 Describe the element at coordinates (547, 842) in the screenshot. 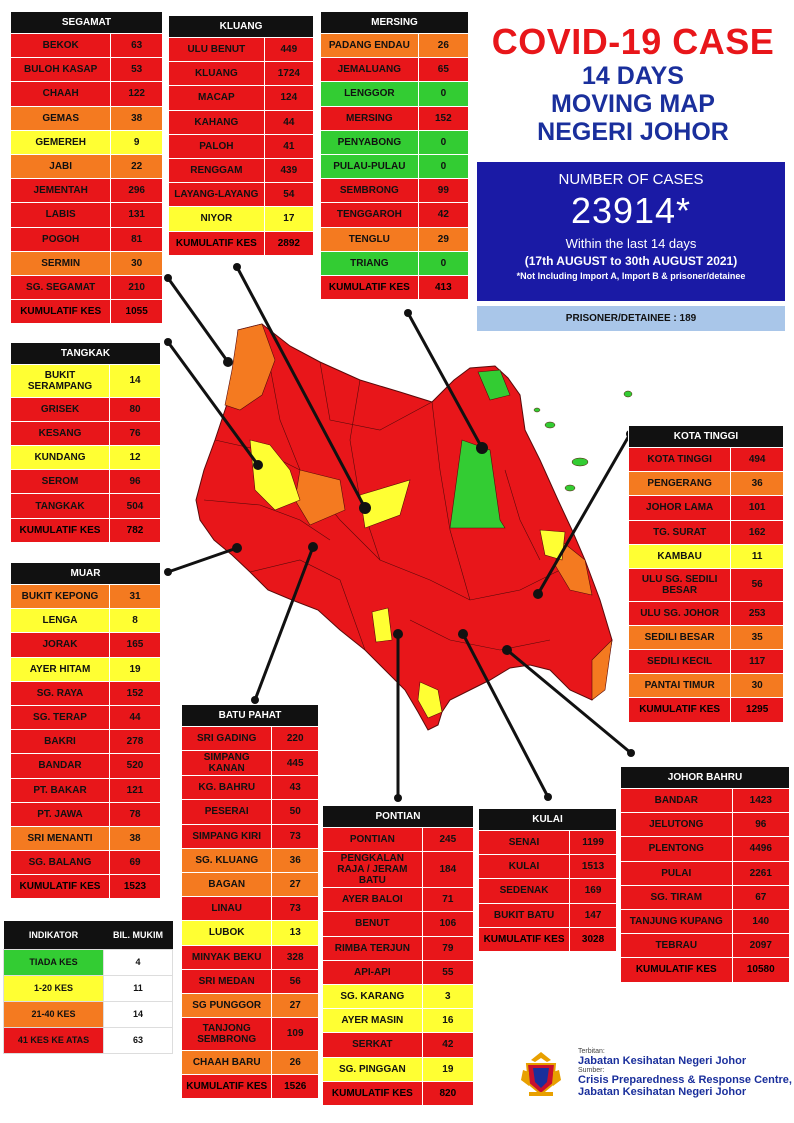

I see `mukim-row: SENAI 1199` at that location.